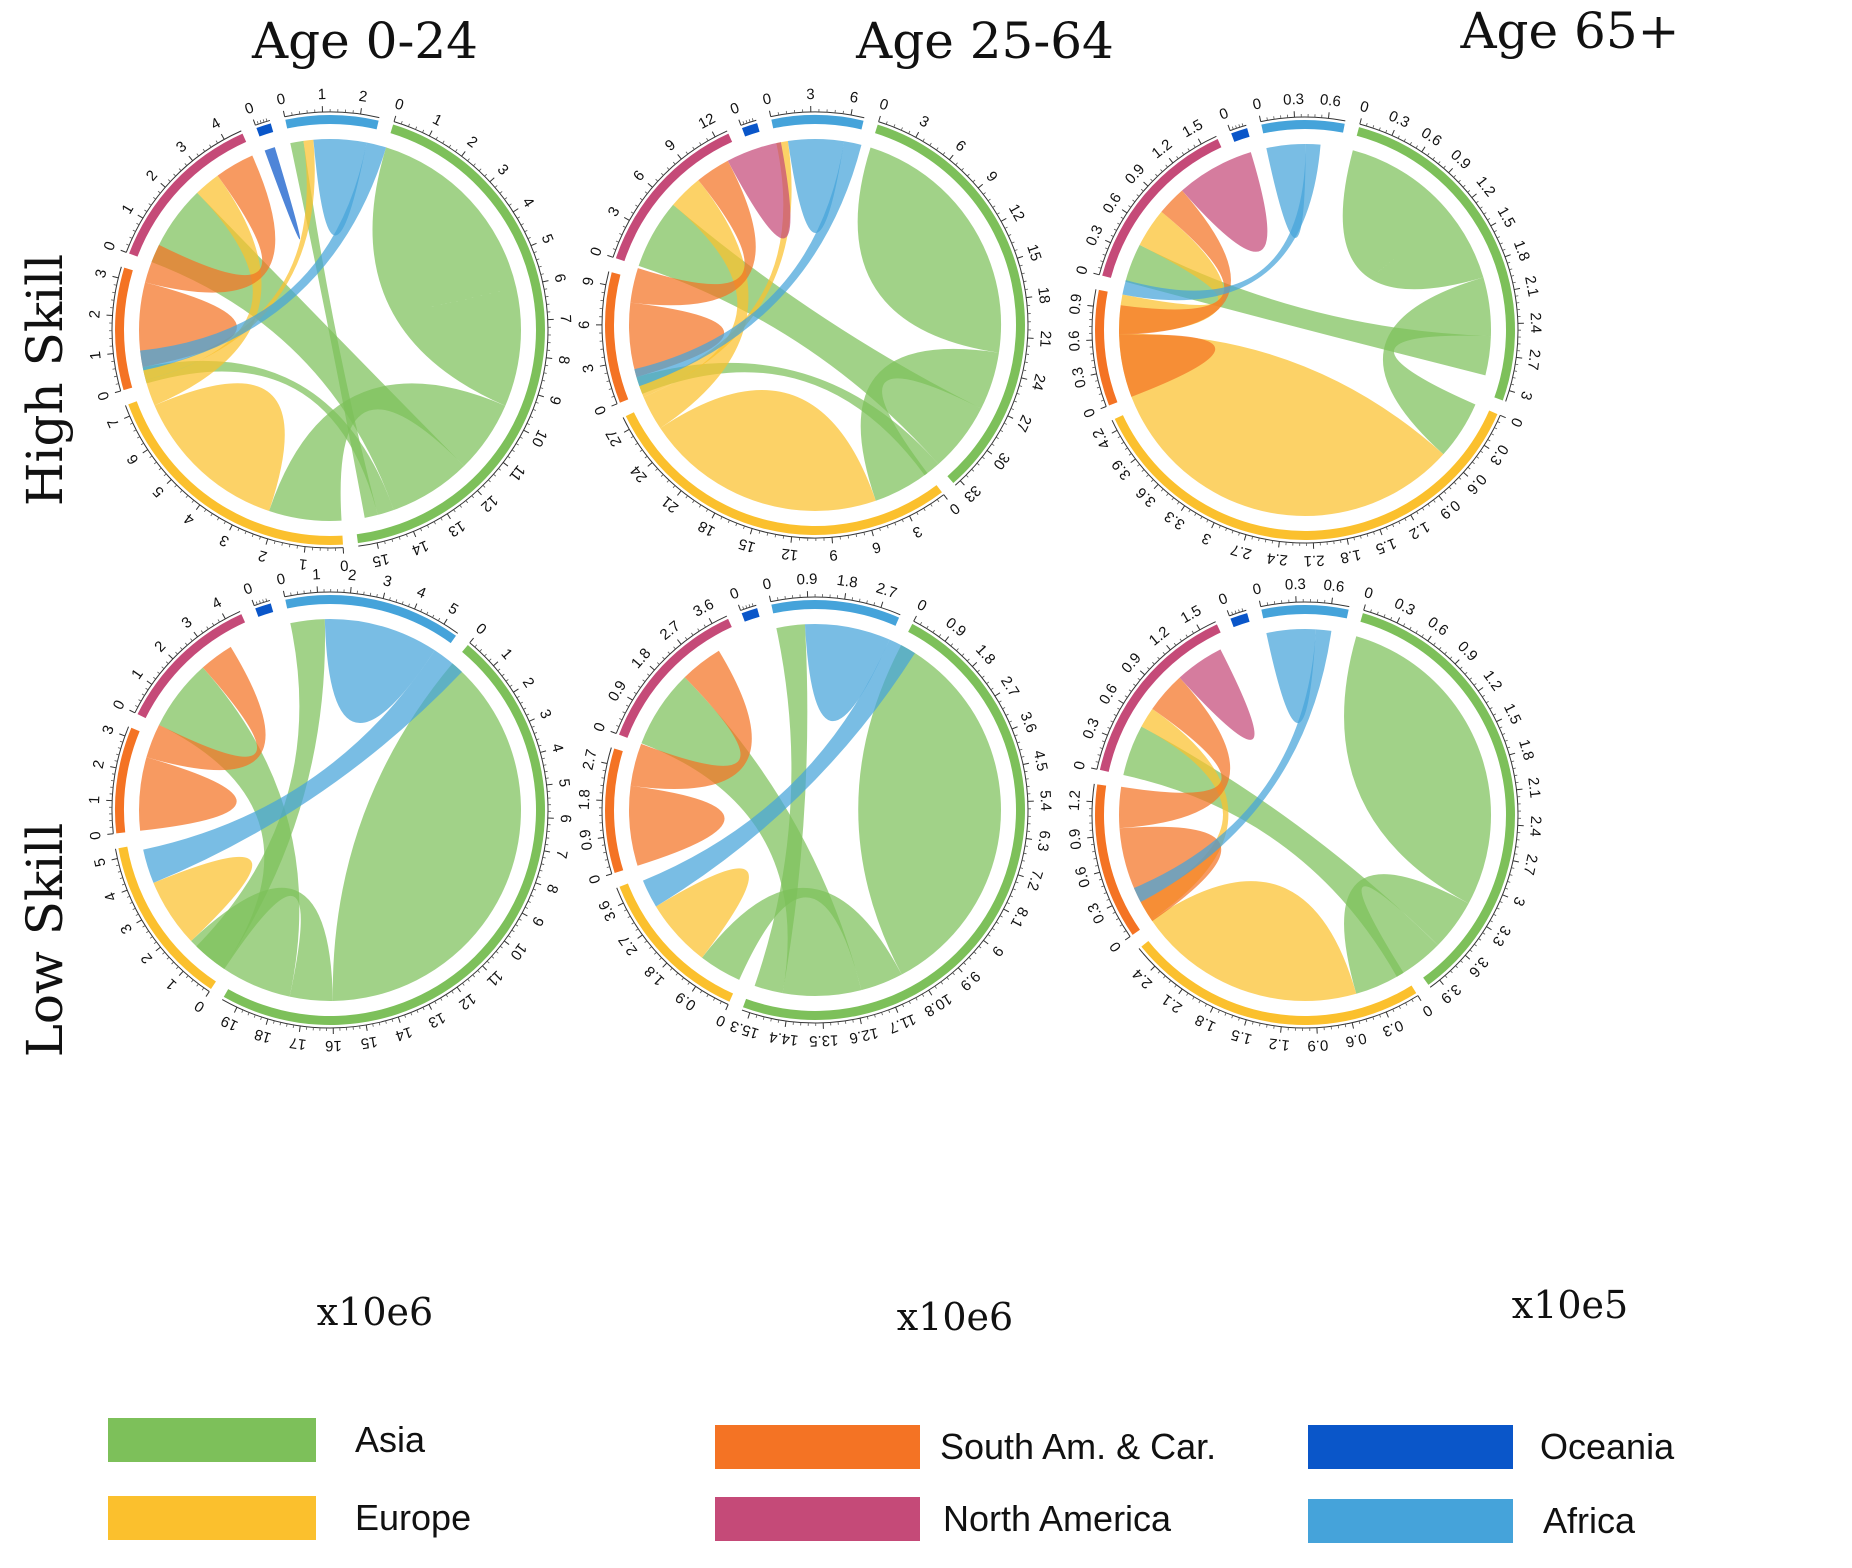  I want to click on tick-label: 2.7, so click(670, 630).